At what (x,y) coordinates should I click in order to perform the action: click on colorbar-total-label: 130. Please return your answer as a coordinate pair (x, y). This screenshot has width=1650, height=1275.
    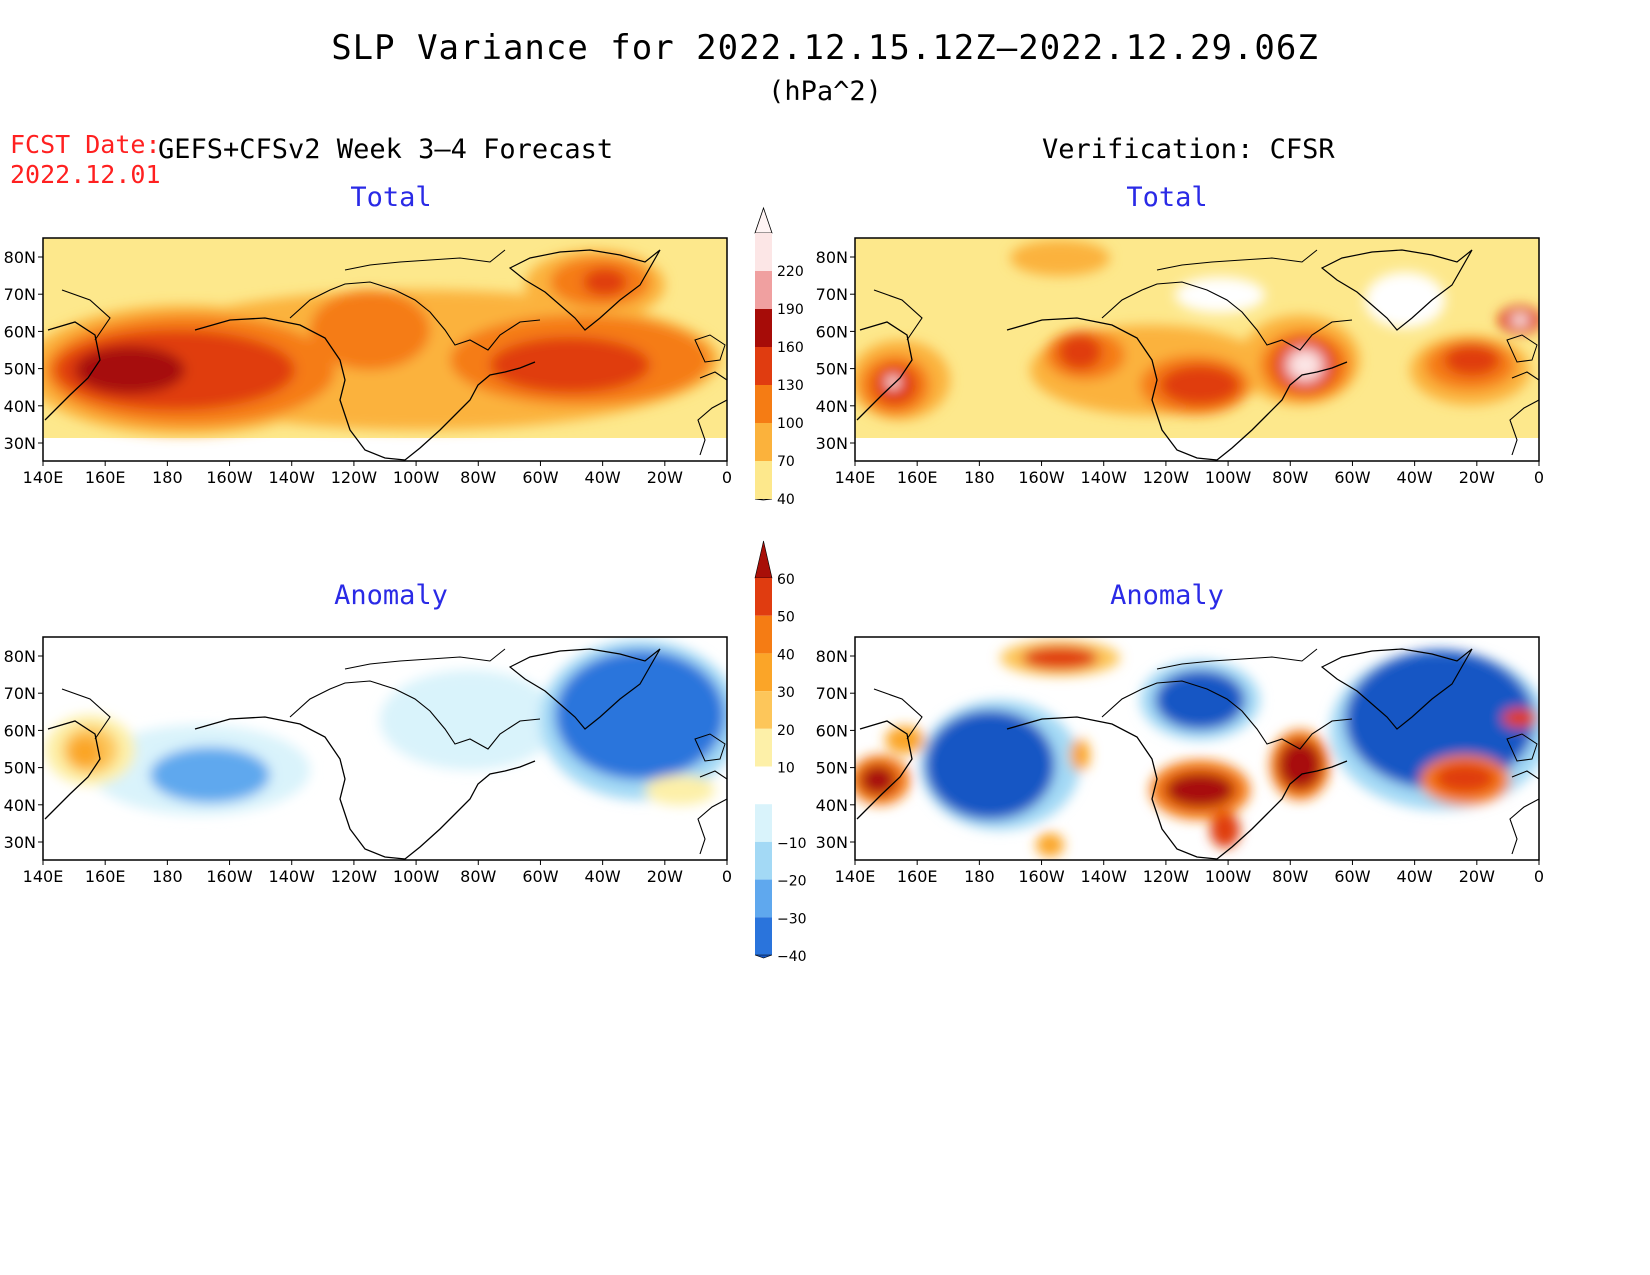
    Looking at the image, I should click on (790, 386).